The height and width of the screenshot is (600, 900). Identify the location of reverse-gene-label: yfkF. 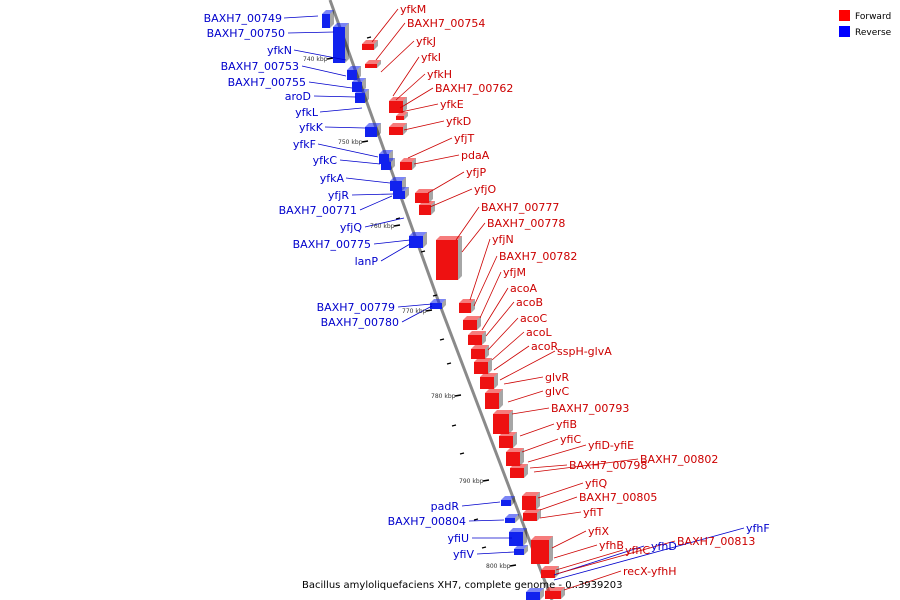
(304, 144).